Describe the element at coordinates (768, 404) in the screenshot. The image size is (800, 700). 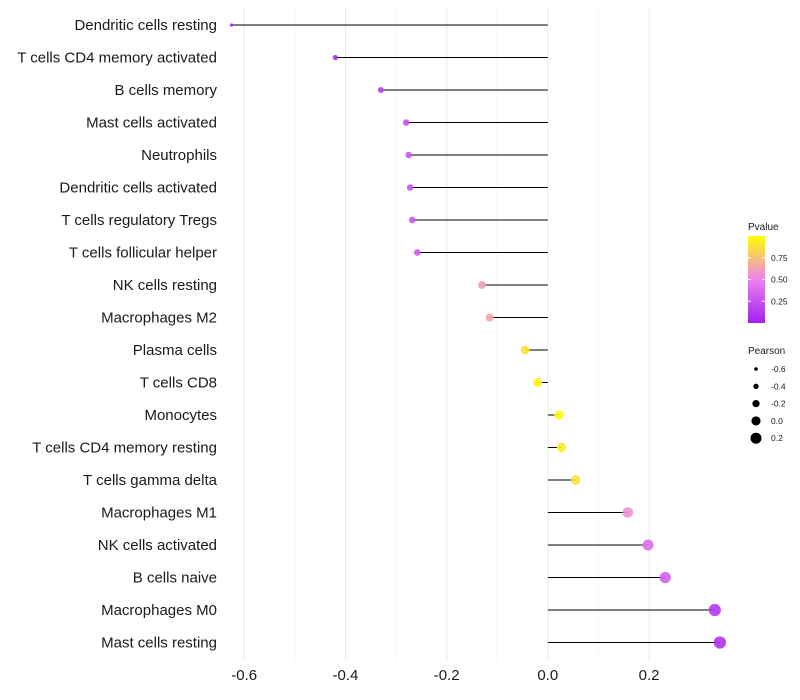
I see `pearson-legend-items: -0.6 -0.4 -0.2 0.0 0.2` at that location.